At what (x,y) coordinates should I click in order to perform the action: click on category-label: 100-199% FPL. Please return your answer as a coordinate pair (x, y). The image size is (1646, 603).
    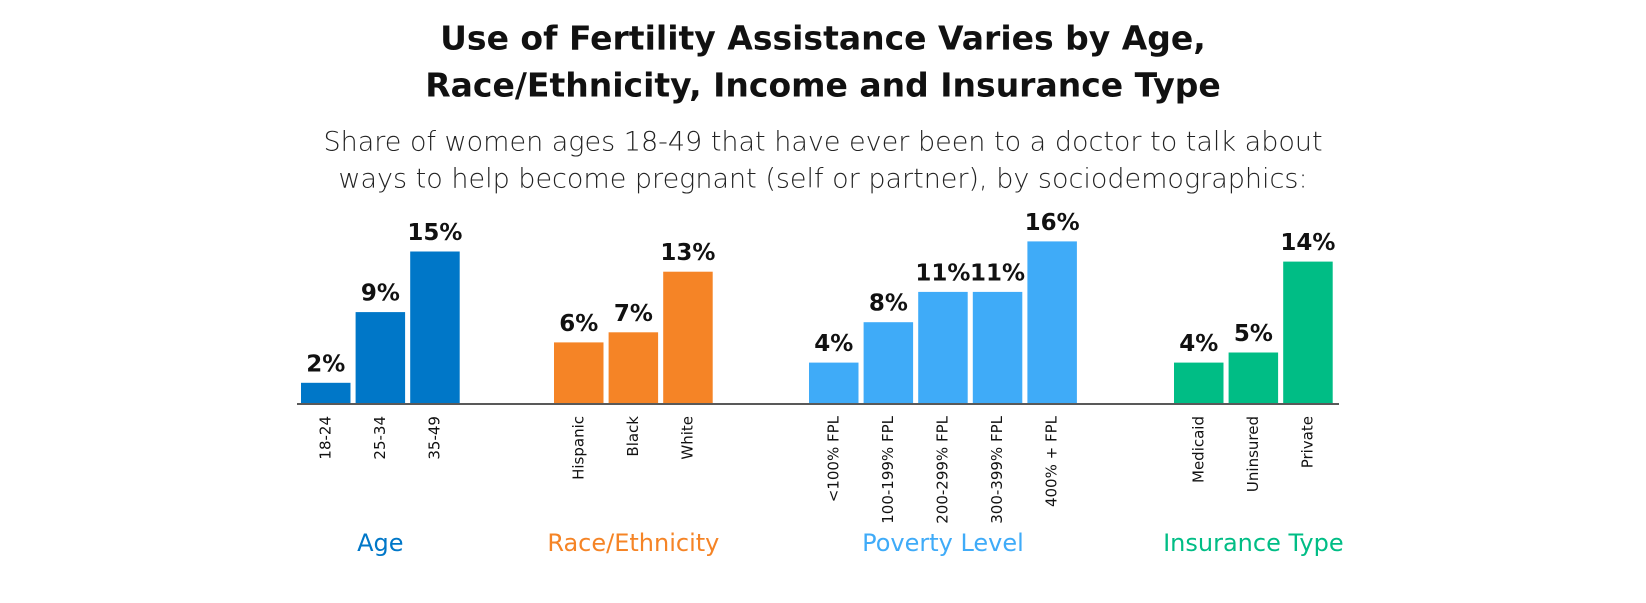
    Looking at the image, I should click on (888, 469).